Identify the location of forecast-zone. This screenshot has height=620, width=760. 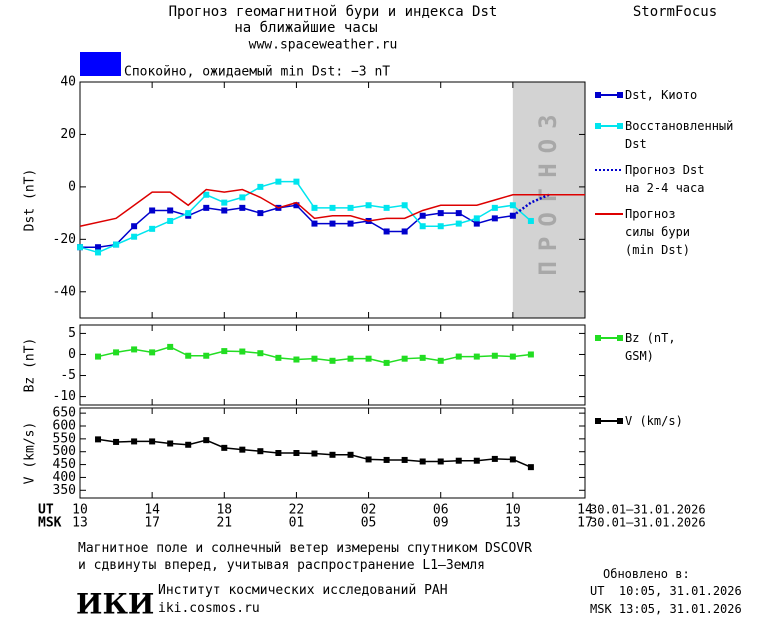
(548, 200).